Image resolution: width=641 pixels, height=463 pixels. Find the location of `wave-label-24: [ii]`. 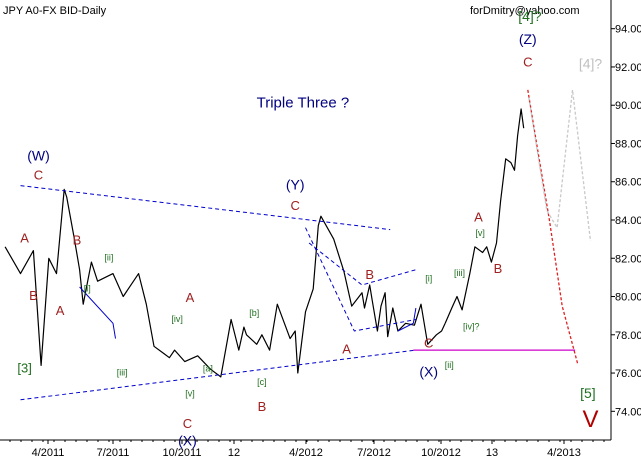

wave-label-24: [ii] is located at coordinates (449, 365).